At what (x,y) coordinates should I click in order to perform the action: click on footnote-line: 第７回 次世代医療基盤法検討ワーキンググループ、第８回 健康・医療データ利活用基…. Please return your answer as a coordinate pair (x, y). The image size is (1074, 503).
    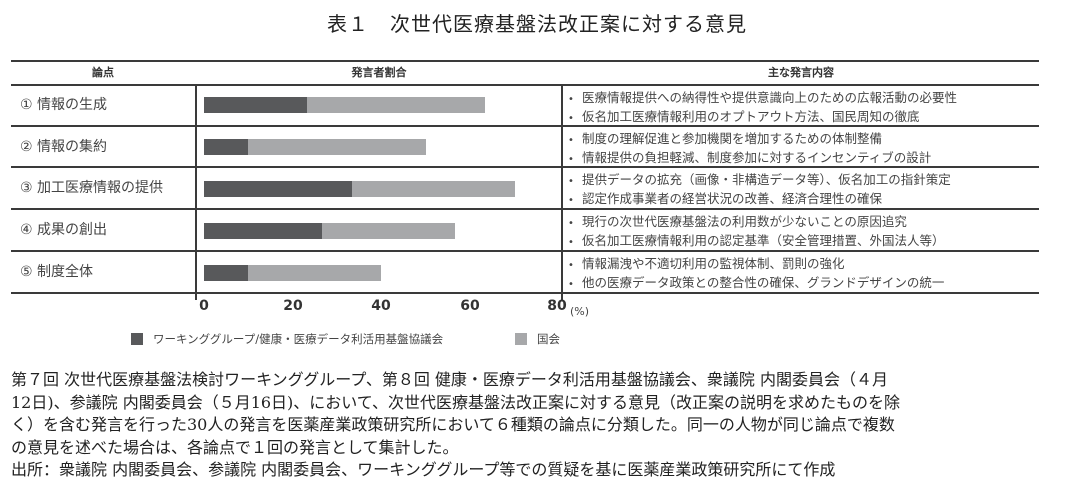
    Looking at the image, I should click on (450, 379).